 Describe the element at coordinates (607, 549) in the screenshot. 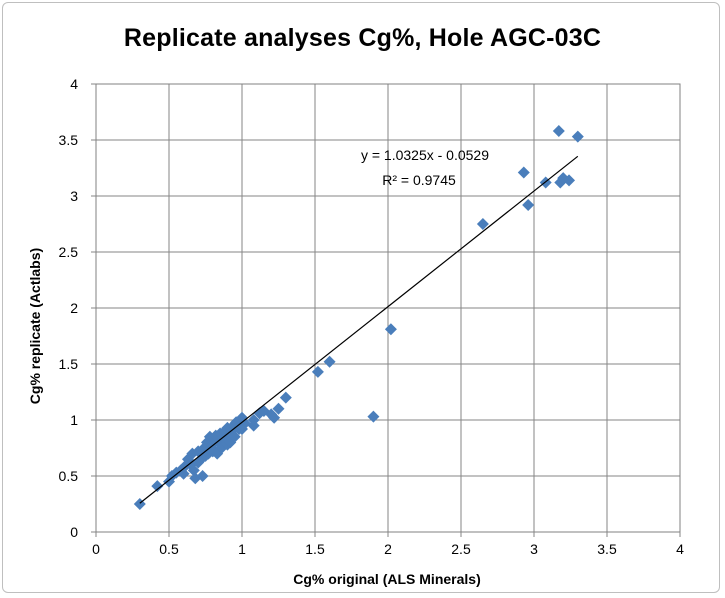

I see `x-tick-label: 3.5` at that location.